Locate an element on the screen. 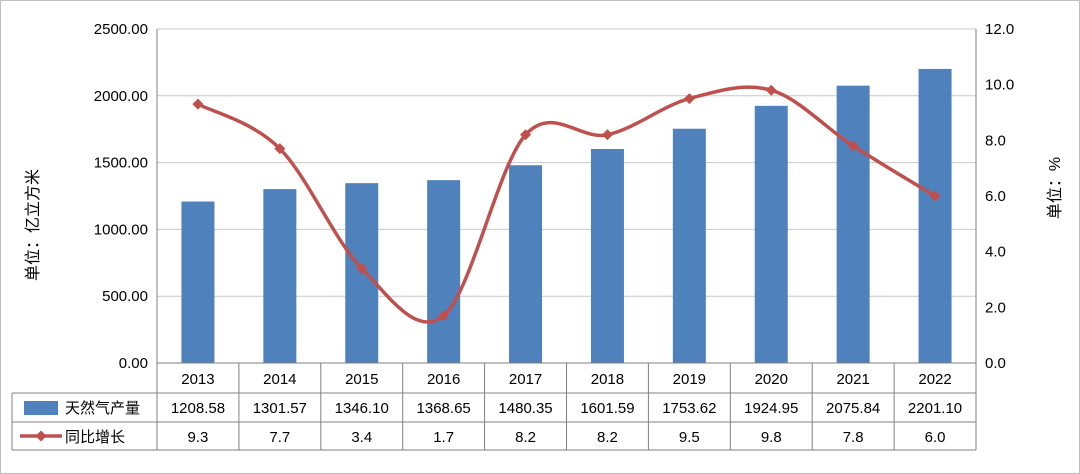  data-label: 9.8 is located at coordinates (771, 437).